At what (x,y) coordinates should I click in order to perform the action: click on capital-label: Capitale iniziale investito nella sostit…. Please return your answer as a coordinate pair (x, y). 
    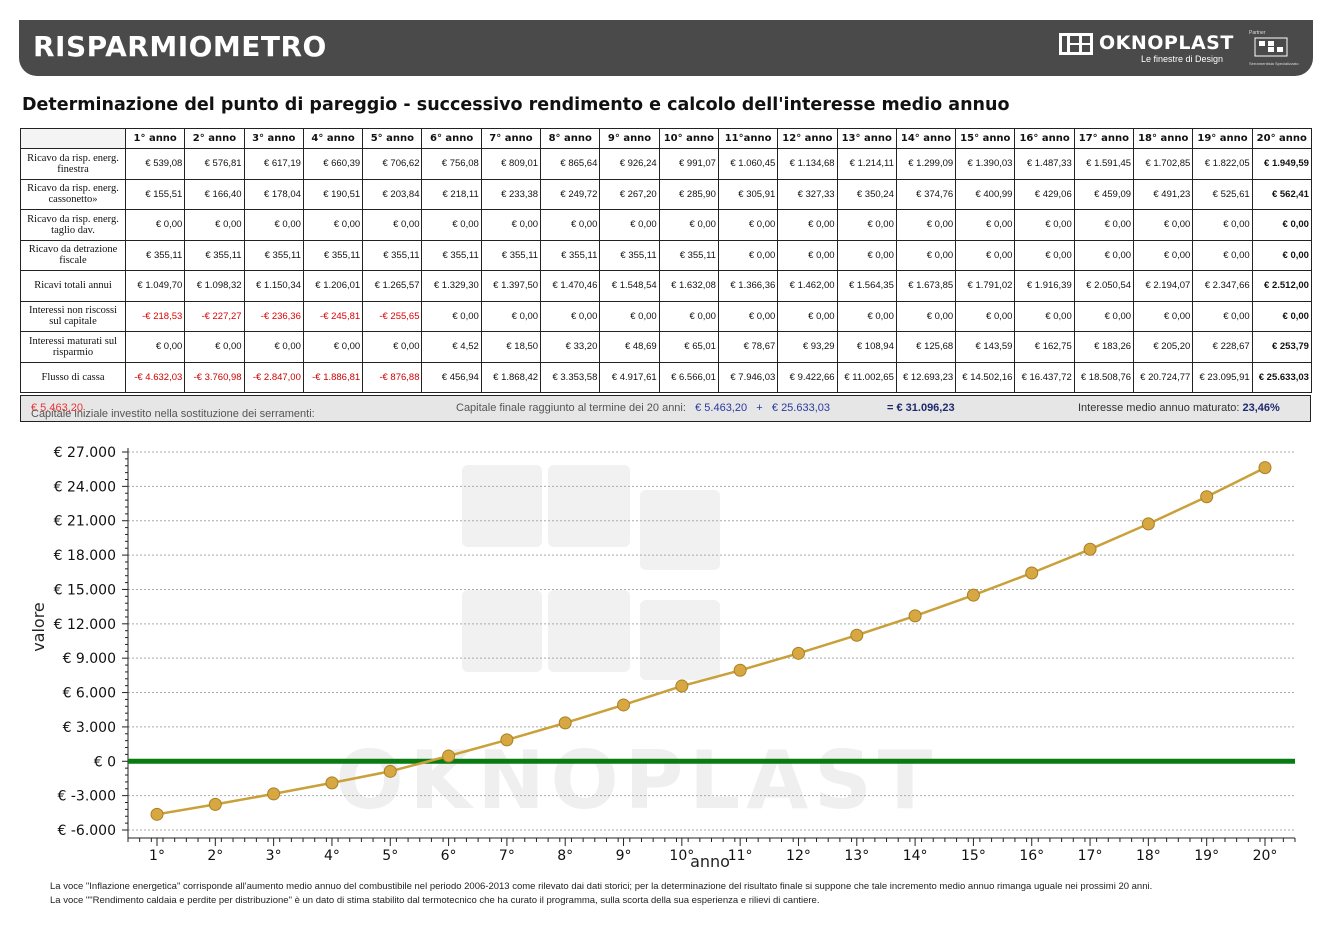
    Looking at the image, I should click on (173, 414).